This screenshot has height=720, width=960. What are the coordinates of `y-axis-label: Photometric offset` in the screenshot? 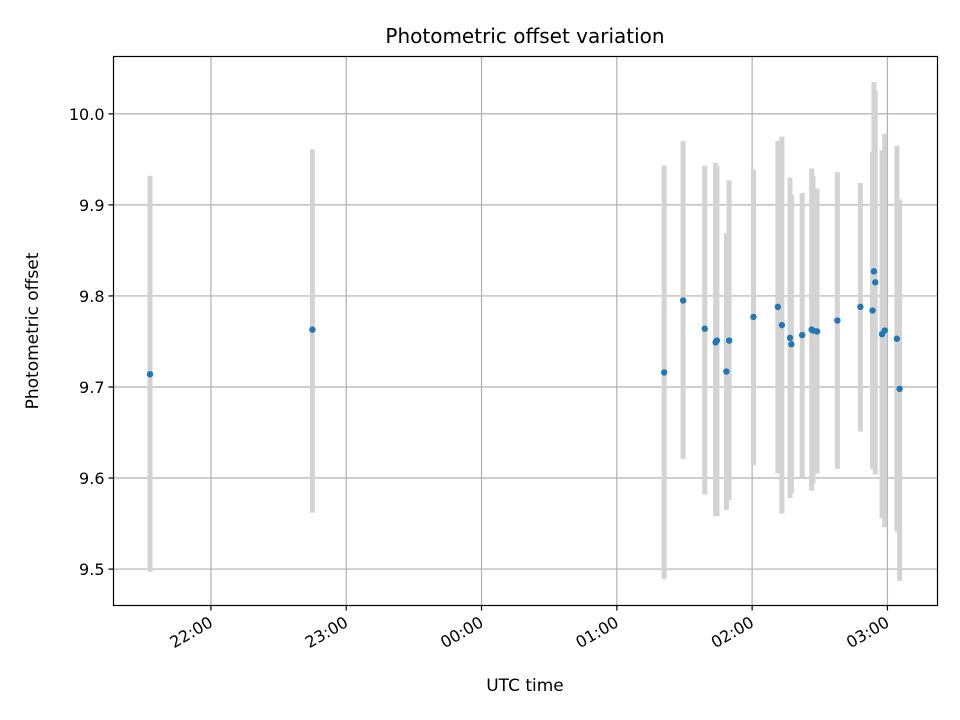 It's located at (33, 330).